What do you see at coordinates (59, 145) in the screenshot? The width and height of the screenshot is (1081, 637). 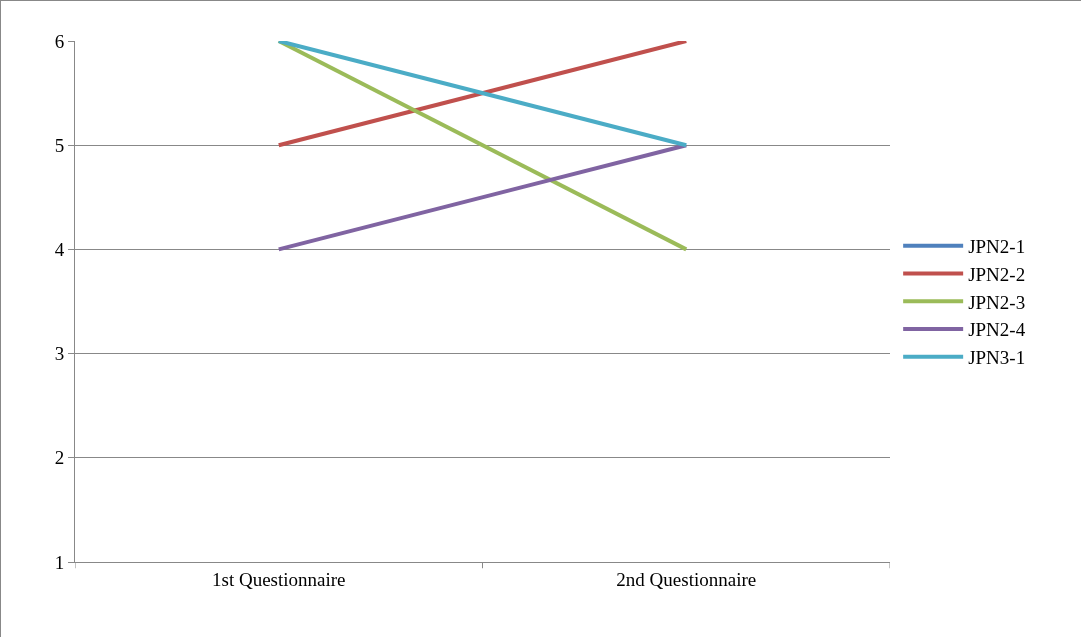 I see `y-tick-label: 5` at bounding box center [59, 145].